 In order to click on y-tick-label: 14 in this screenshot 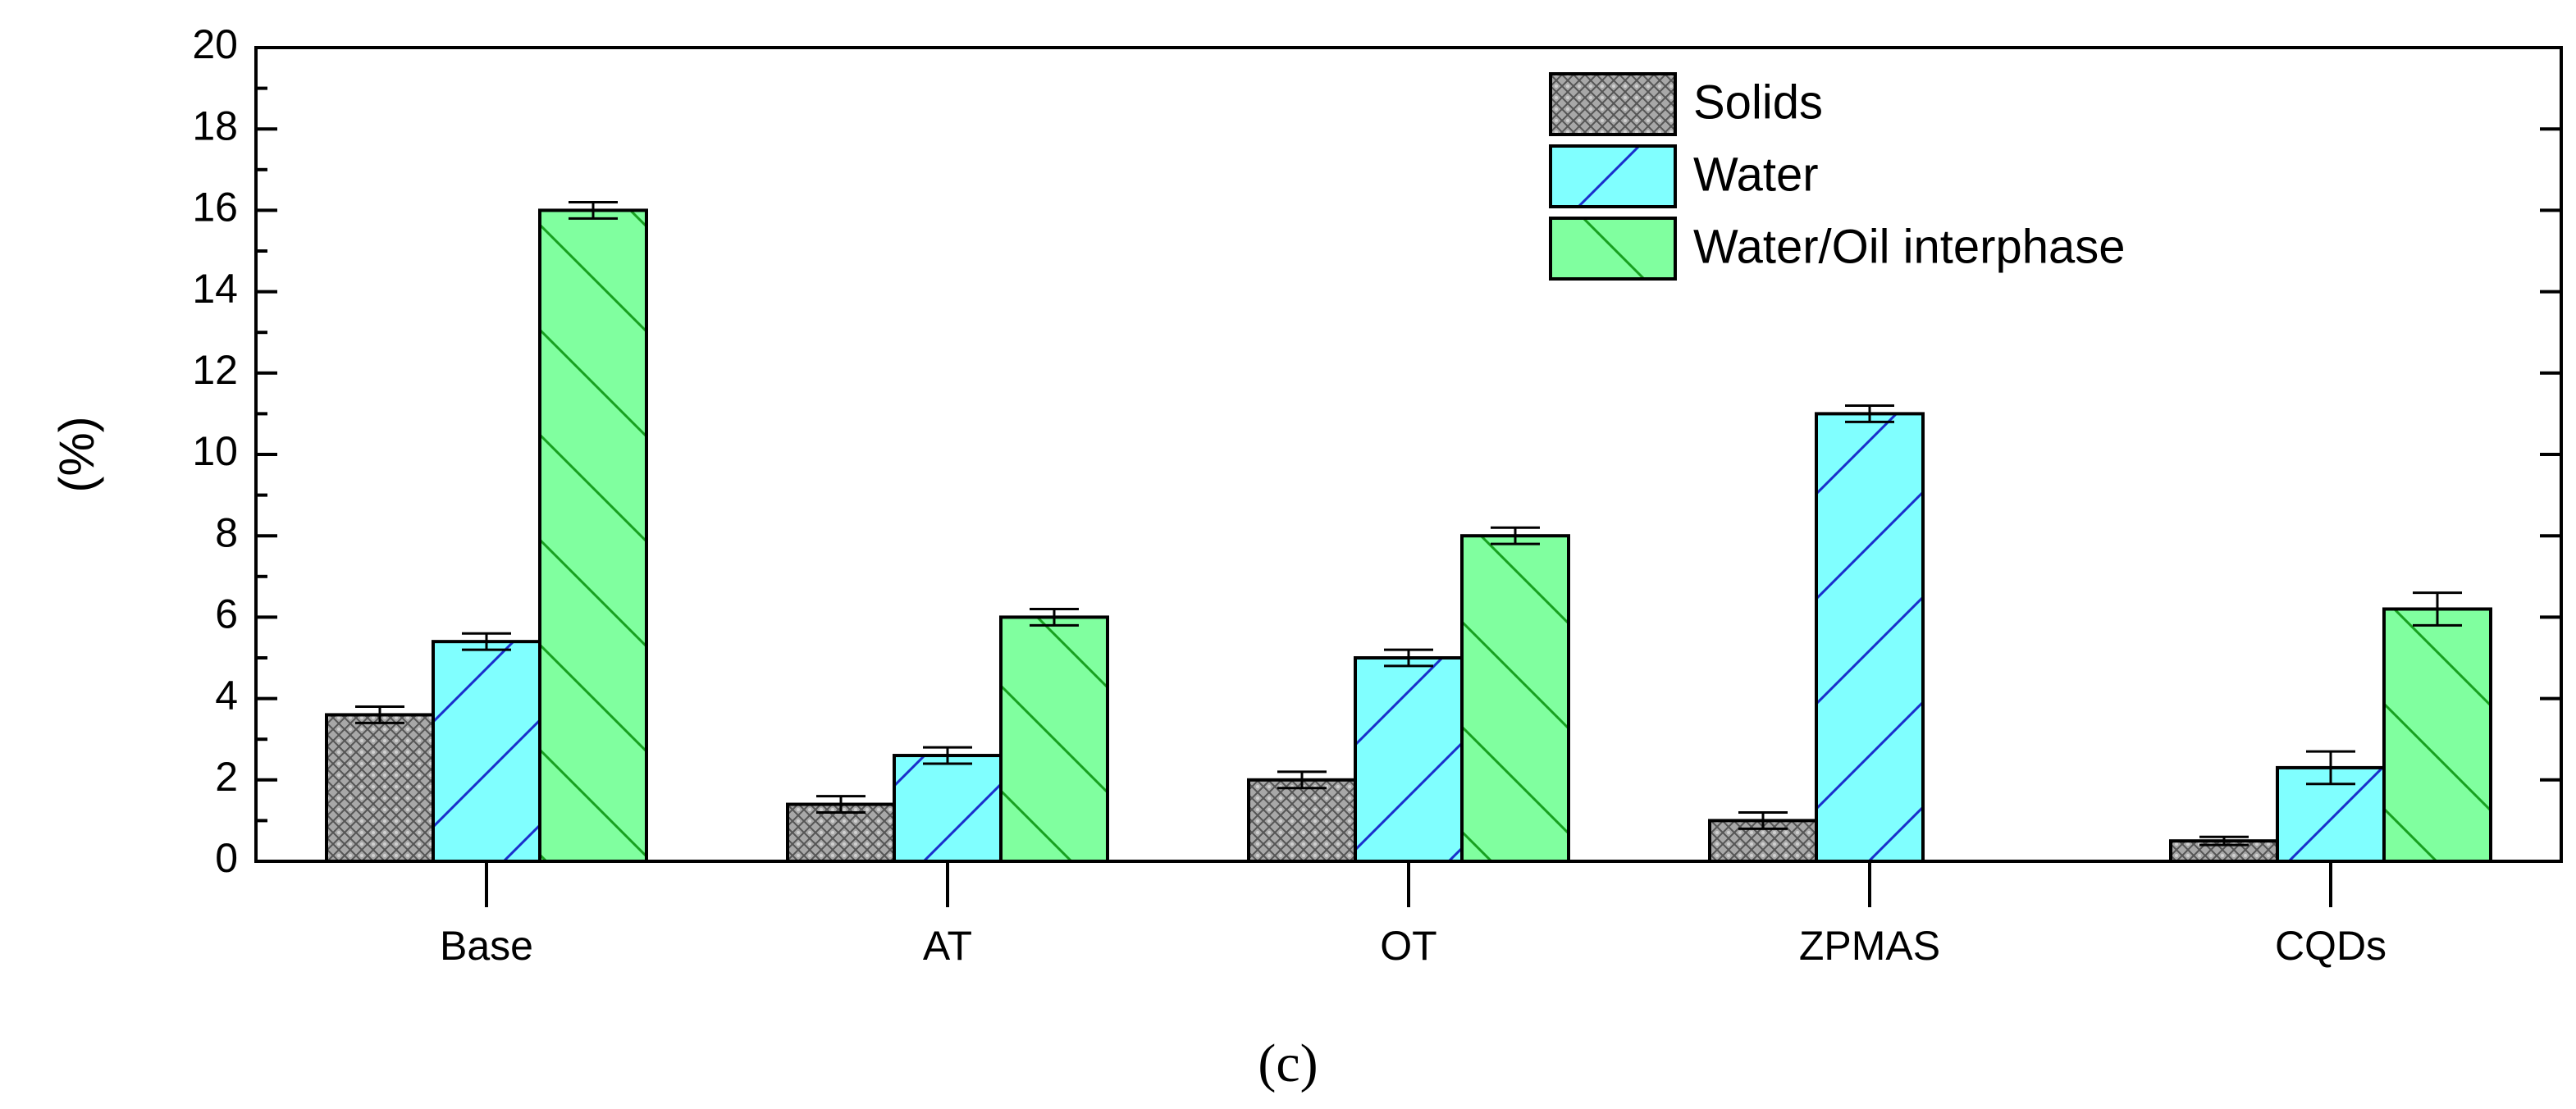, I will do `click(215, 289)`.